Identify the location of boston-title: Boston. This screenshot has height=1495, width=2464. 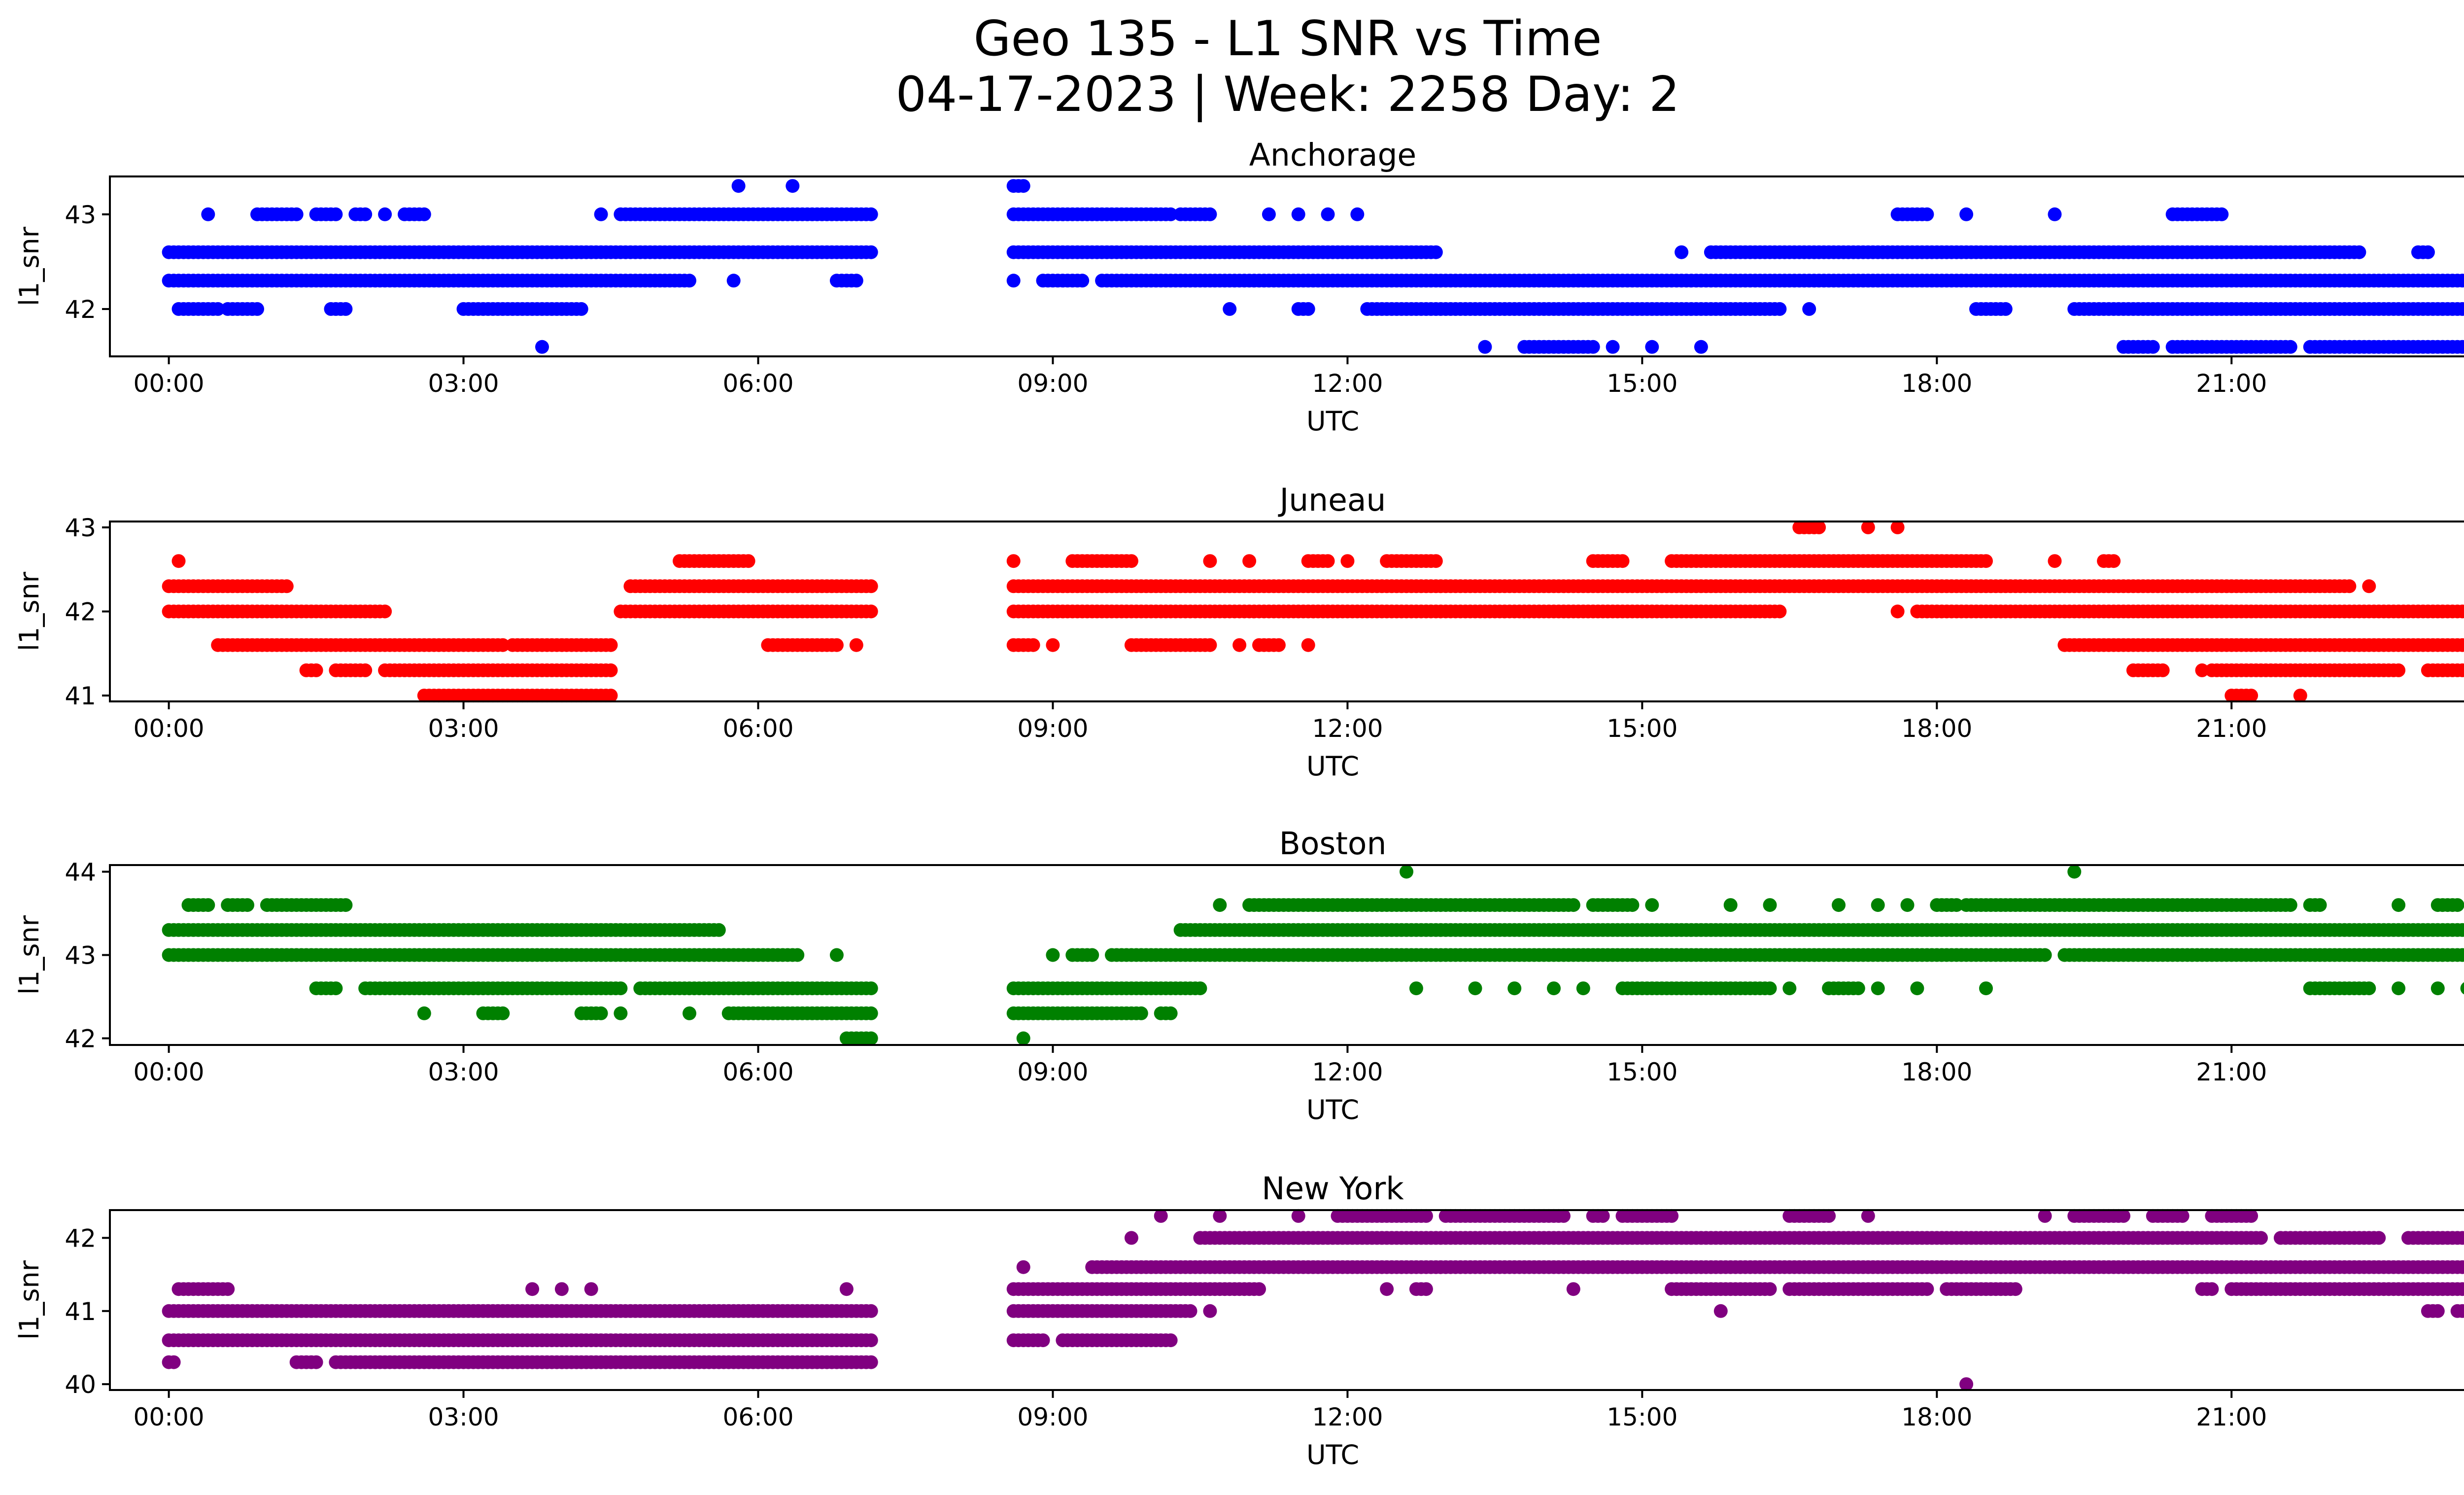
(1333, 844).